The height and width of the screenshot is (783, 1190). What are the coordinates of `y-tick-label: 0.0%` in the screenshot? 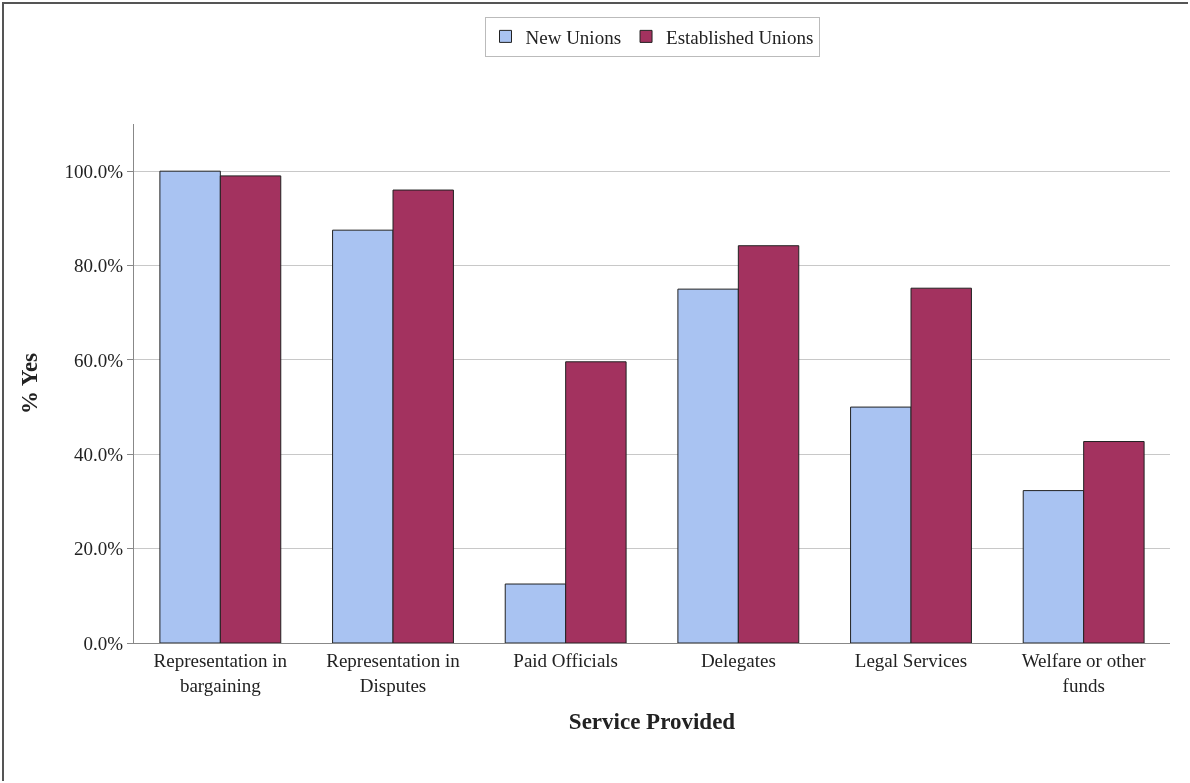 It's located at (103, 643).